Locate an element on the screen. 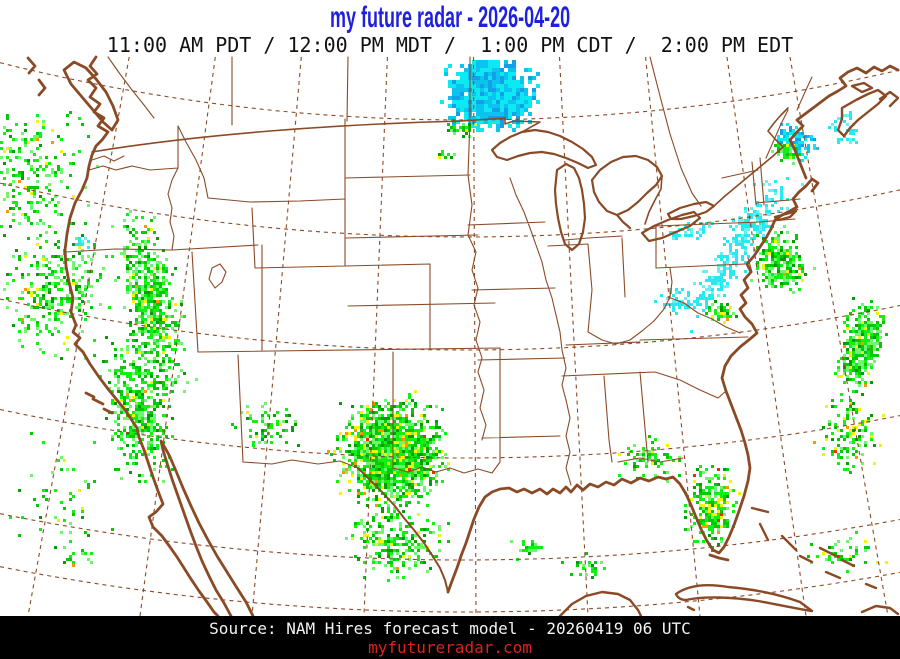  radar-region-atlantic-scatter is located at coordinates (849, 433).